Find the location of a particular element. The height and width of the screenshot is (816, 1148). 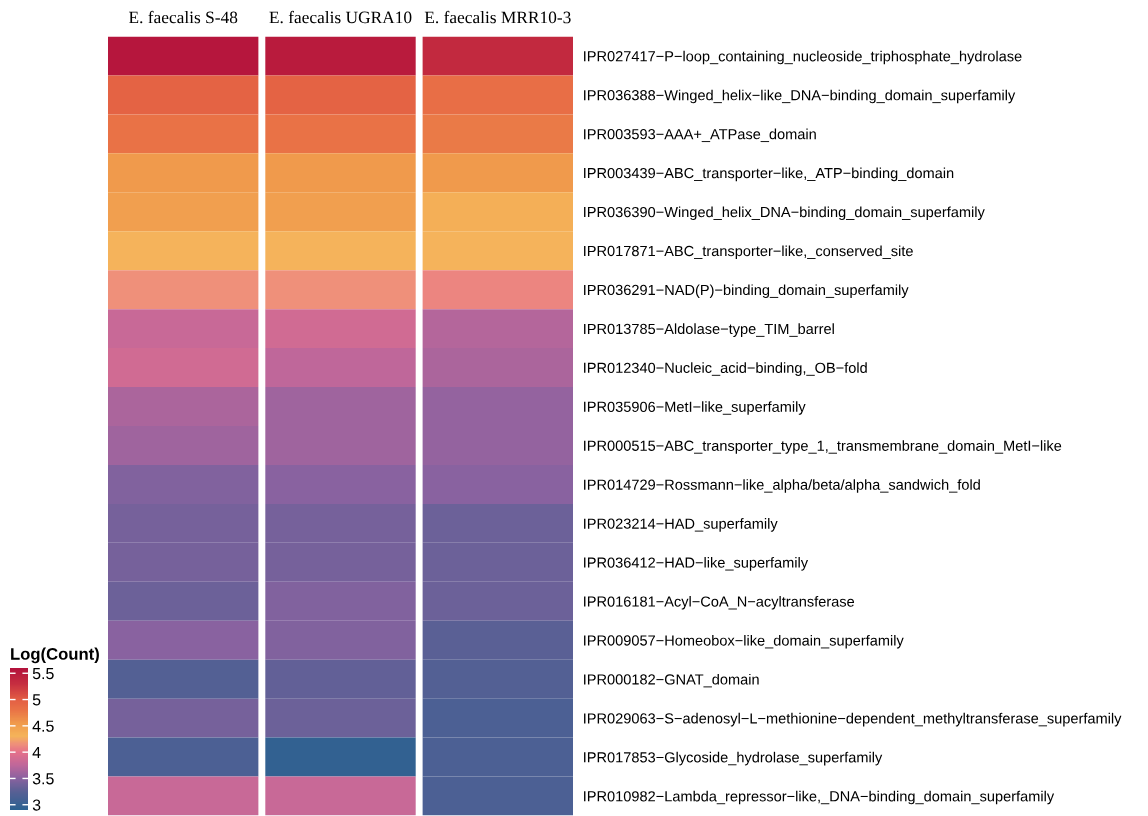

y-tick-label: IPR027417−P−loop_containing_nucleoside_triphosphate_hydrolase is located at coordinates (803, 57).